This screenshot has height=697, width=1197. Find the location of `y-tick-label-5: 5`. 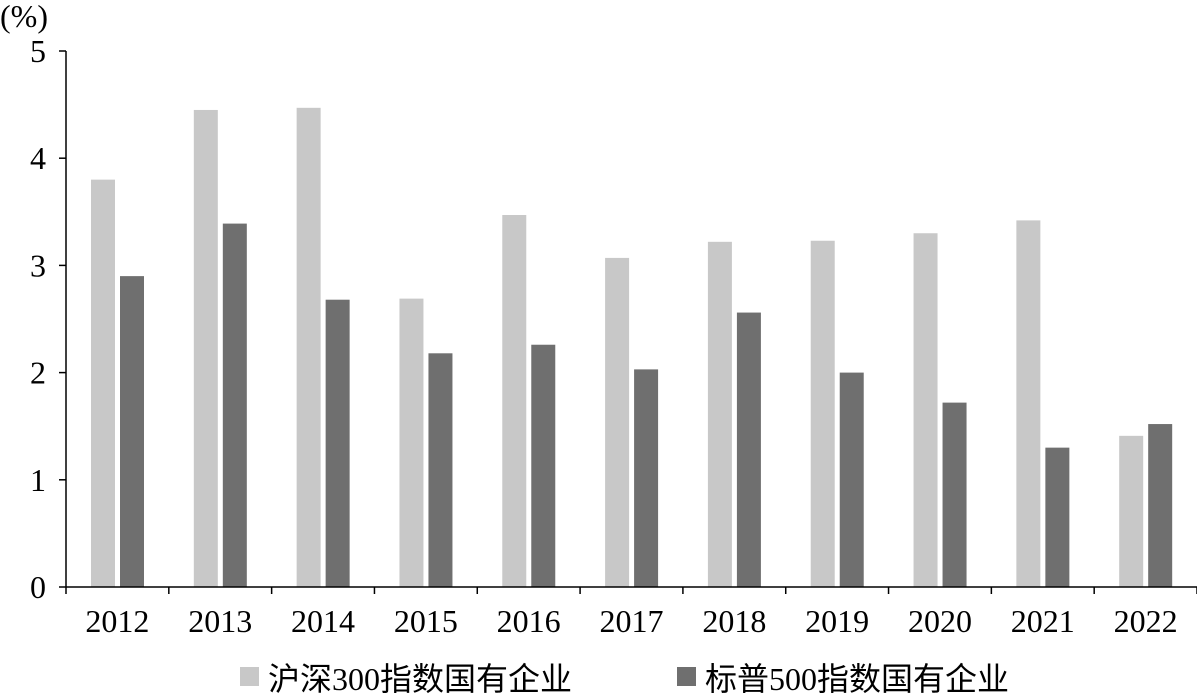

y-tick-label-5: 5 is located at coordinates (38, 51).